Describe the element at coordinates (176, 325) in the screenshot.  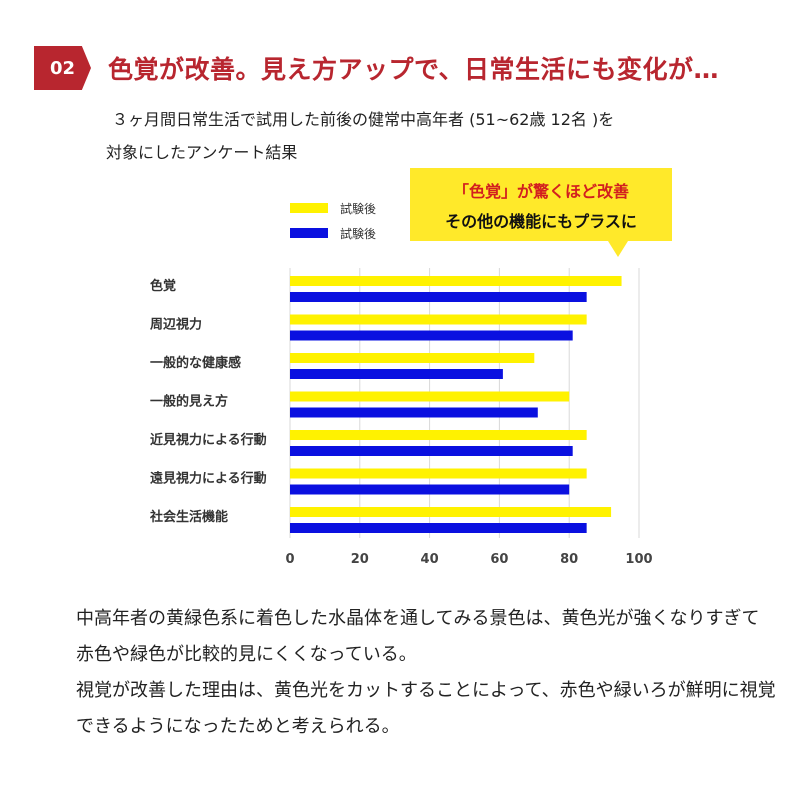
I see `category-label: 周辺視力` at that location.